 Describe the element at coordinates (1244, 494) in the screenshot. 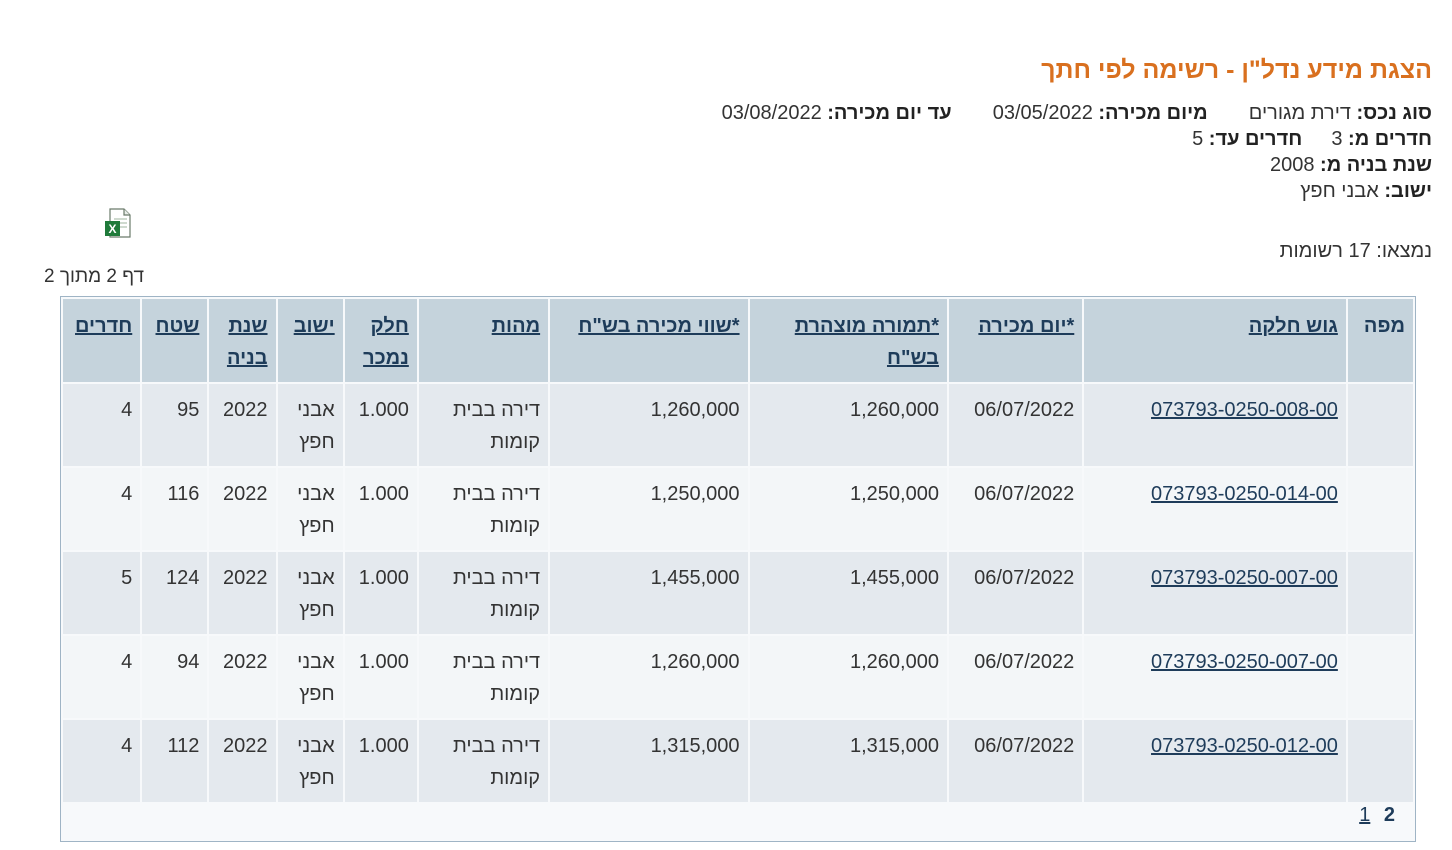

I see `parcel-link: 073793-0250-014-00` at that location.